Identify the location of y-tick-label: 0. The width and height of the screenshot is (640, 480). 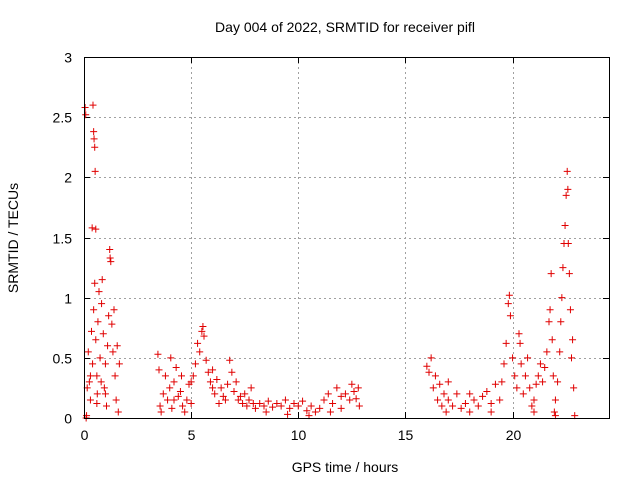
(68, 419).